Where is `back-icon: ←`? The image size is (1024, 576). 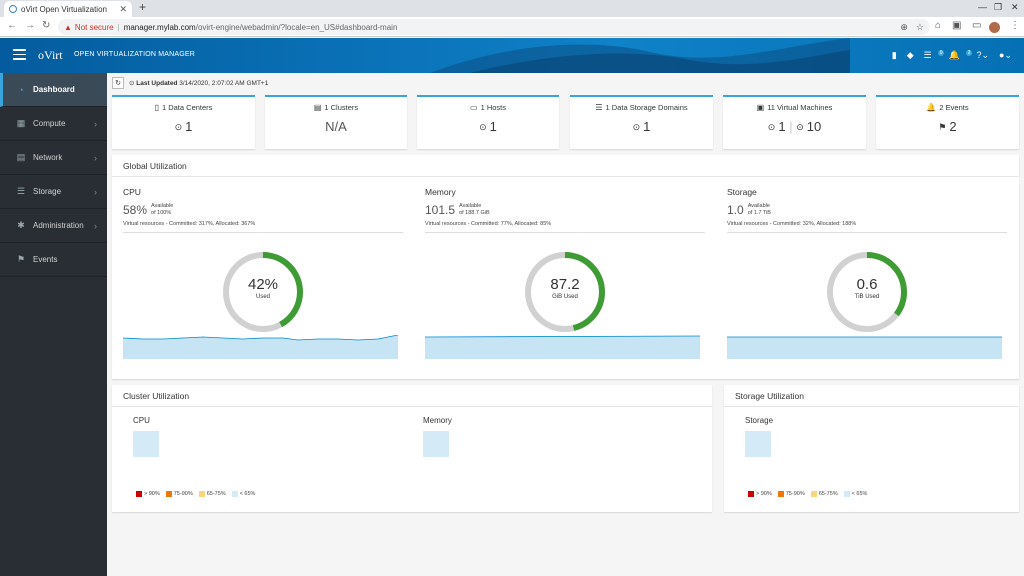
back-icon: ← is located at coordinates (12, 25).